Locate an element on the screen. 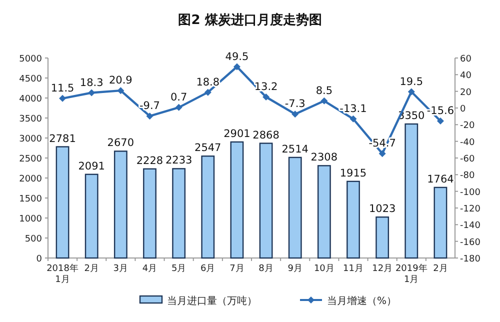 The width and height of the screenshot is (500, 322). chart-title: 图2 煤炭进口月度走势图 is located at coordinates (250, 20).